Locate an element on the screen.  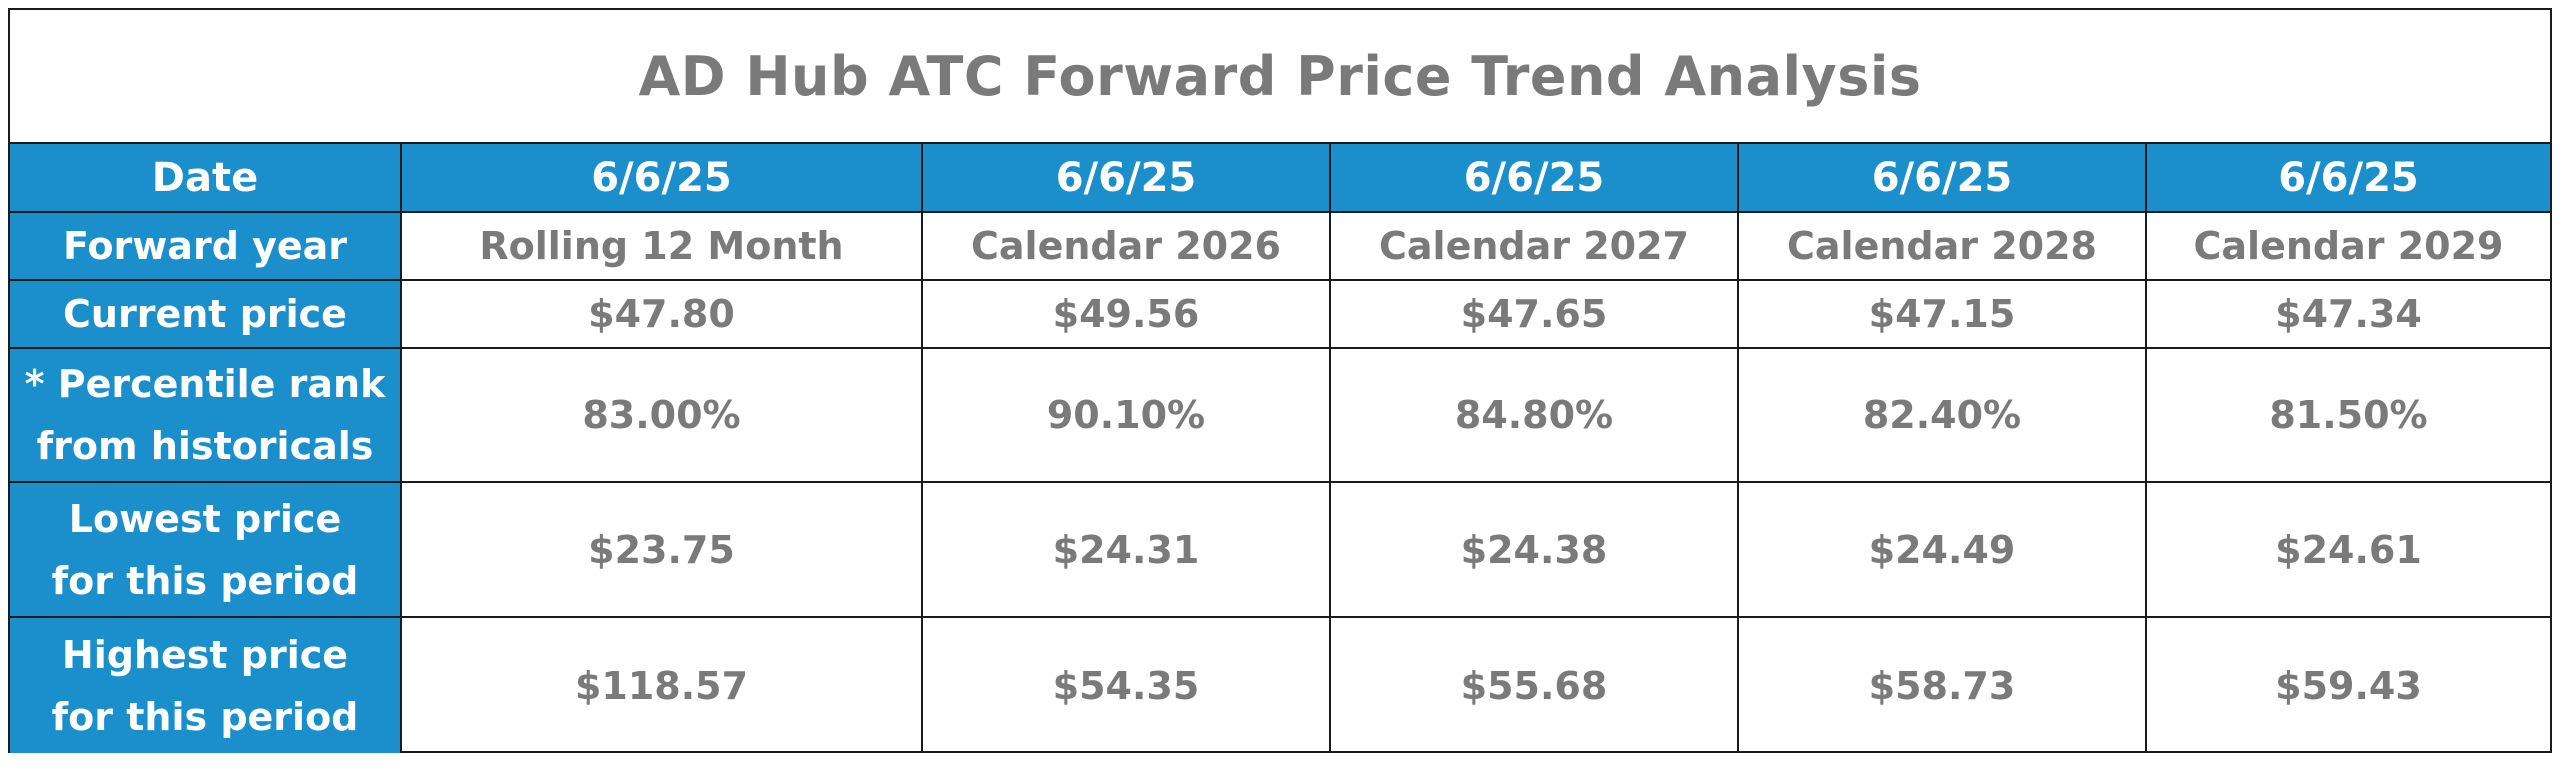
percentile-label-line1: * Percentile rank is located at coordinates (205, 384).